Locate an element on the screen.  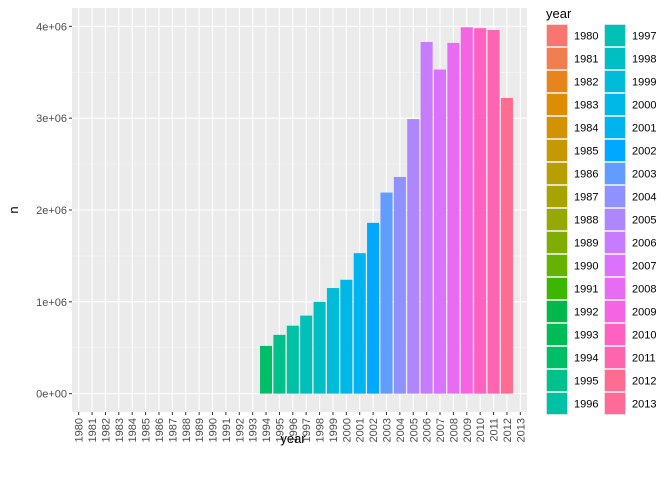
legend-swatch-1984 is located at coordinates (557, 127).